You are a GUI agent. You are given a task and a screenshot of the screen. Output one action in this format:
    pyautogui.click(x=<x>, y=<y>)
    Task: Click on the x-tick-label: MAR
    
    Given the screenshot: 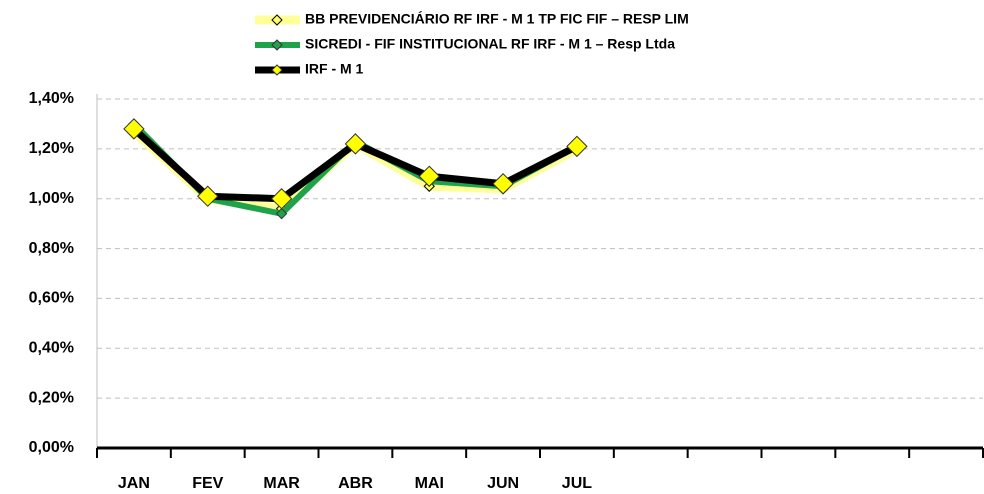 What is the action you would take?
    pyautogui.click(x=281, y=483)
    